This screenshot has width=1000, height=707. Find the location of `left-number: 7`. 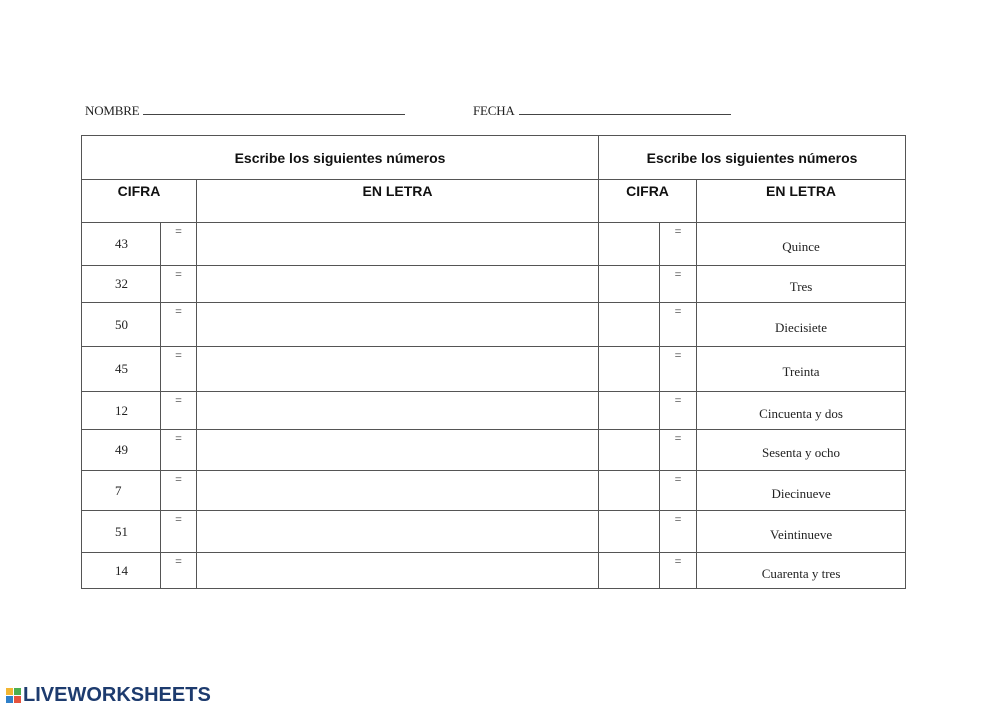

left-number: 7 is located at coordinates (121, 490).